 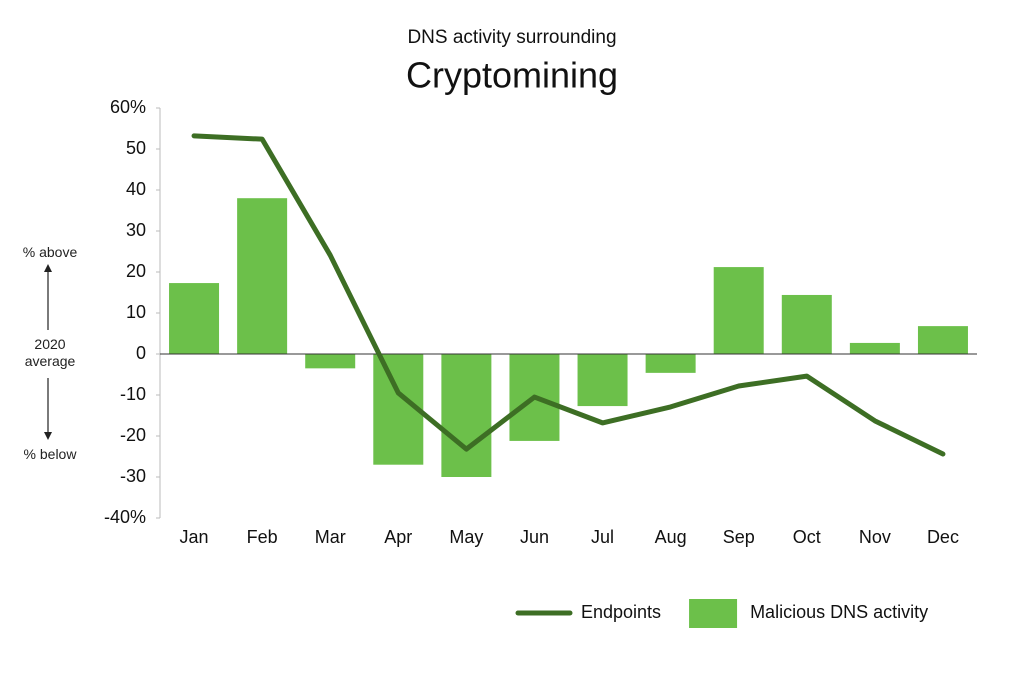 What do you see at coordinates (125, 517) in the screenshot?
I see `y-tick-label: -40%` at bounding box center [125, 517].